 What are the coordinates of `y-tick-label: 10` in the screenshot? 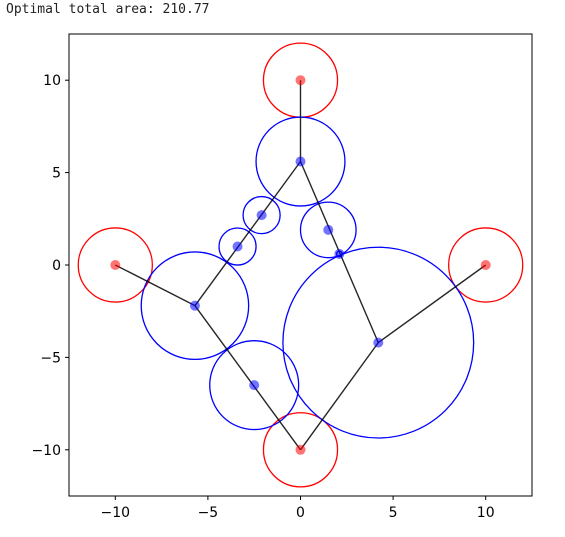 It's located at (52, 81).